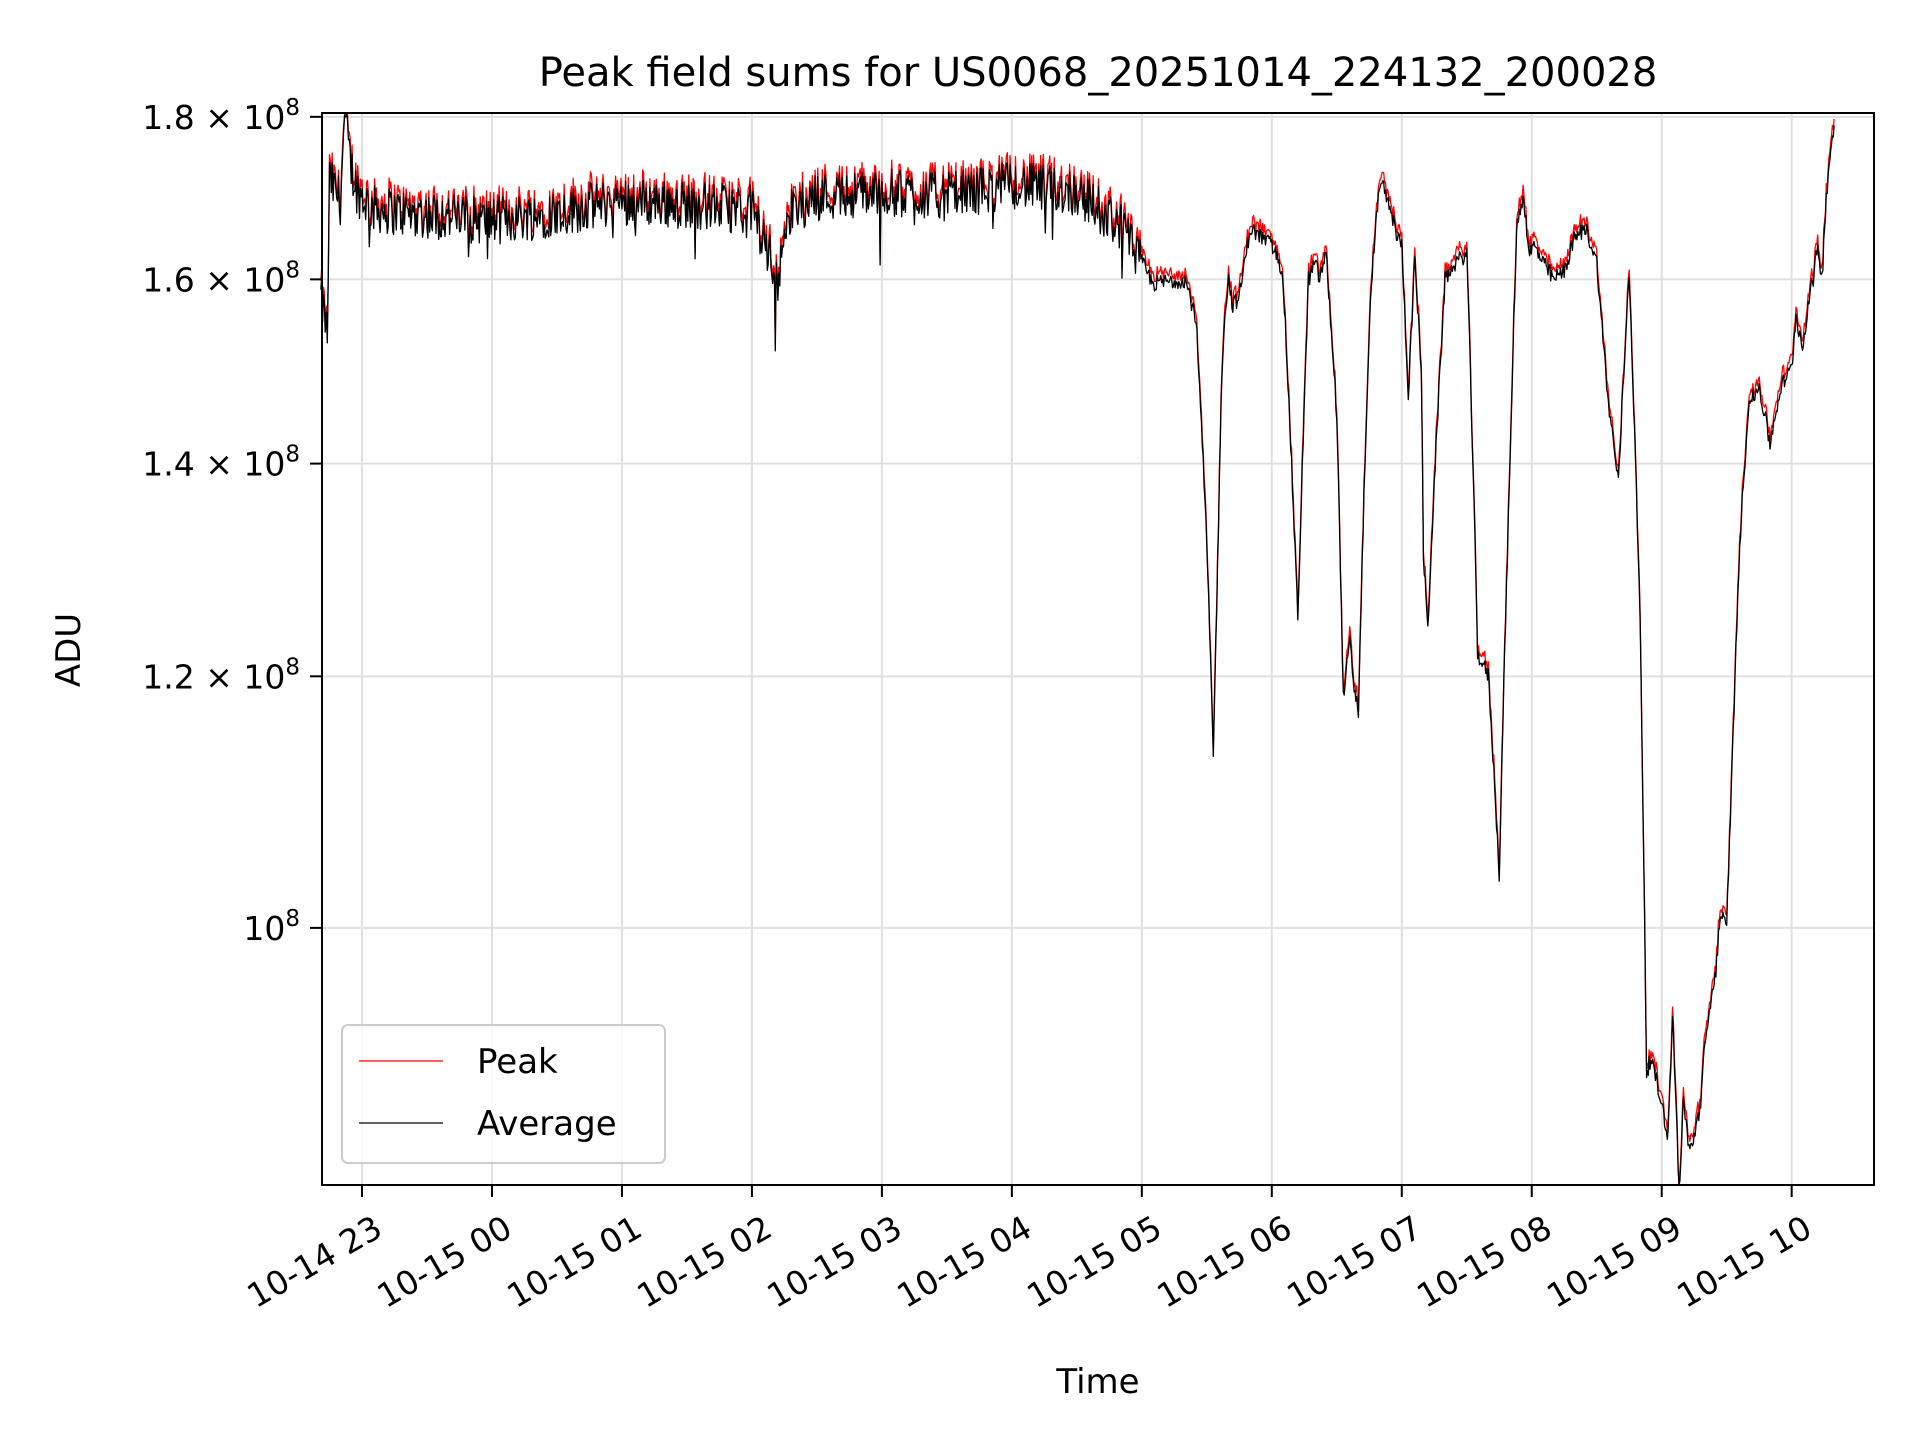 The height and width of the screenshot is (1440, 1920). Describe the element at coordinates (517, 1062) in the screenshot. I see `legend-label-peak: Peak` at that location.